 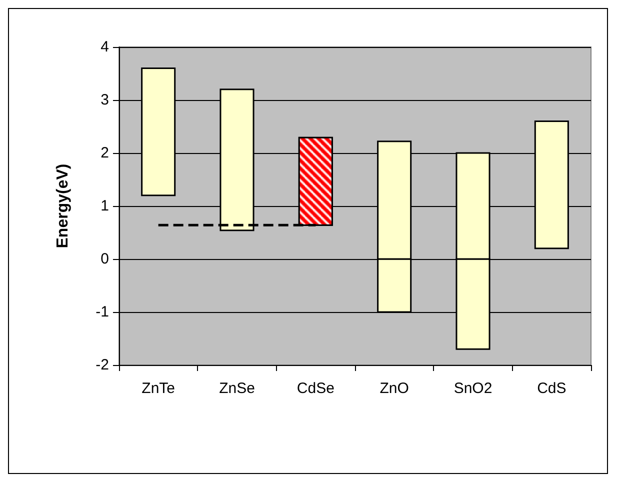 What do you see at coordinates (104, 47) in the screenshot?
I see `y-tick-label: 4` at bounding box center [104, 47].